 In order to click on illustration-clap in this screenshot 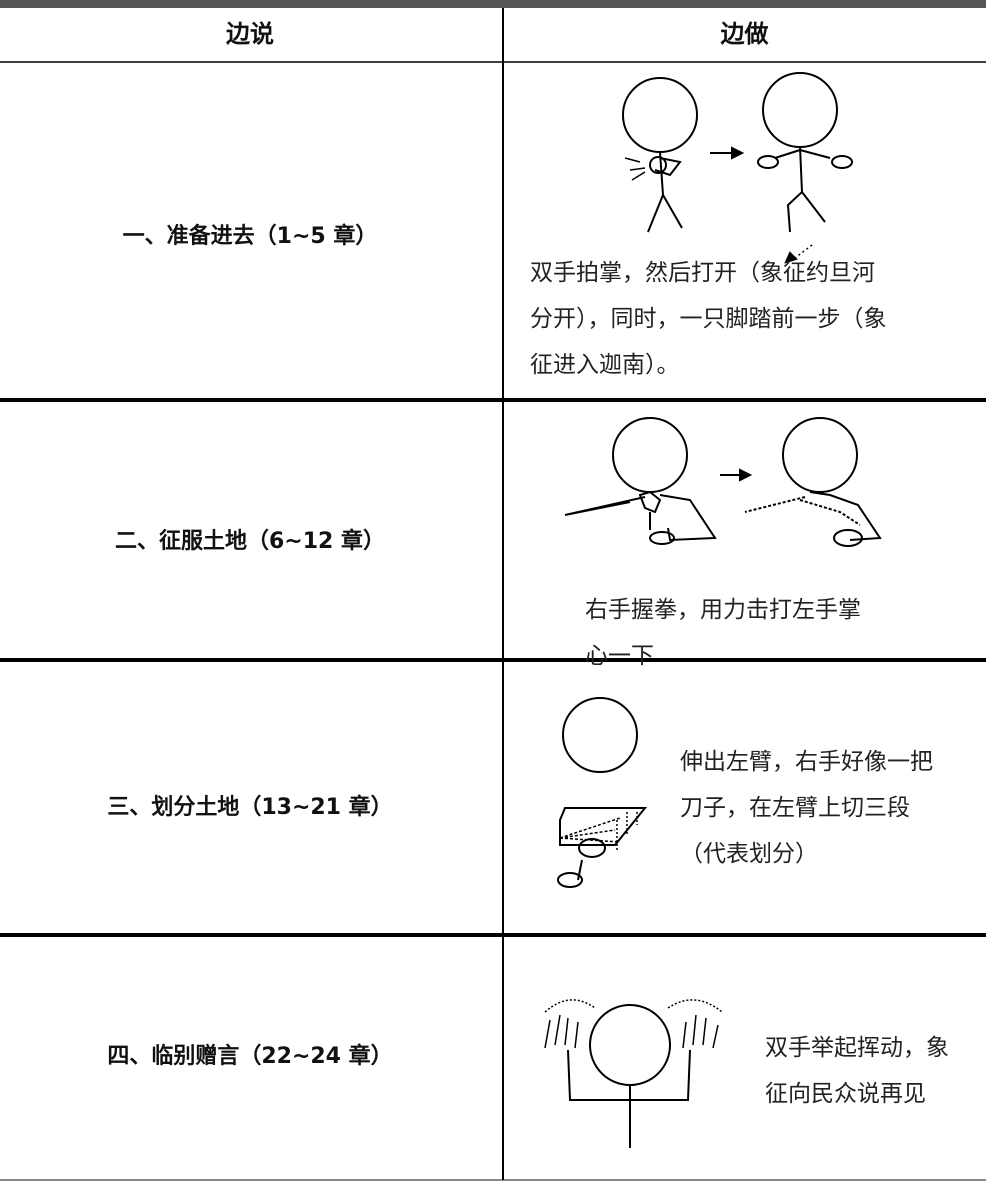, I will do `click(737, 168)`.